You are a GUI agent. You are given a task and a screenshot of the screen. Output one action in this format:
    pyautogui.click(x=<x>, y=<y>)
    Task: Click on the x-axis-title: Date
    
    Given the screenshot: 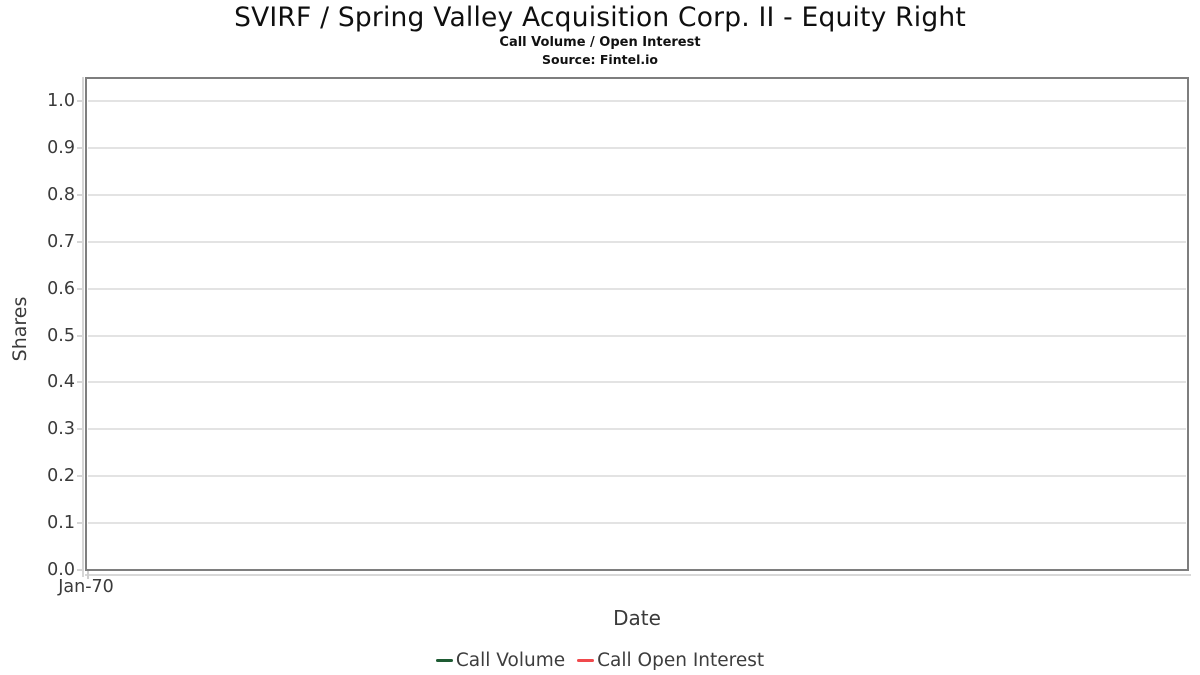 What is the action you would take?
    pyautogui.click(x=637, y=618)
    